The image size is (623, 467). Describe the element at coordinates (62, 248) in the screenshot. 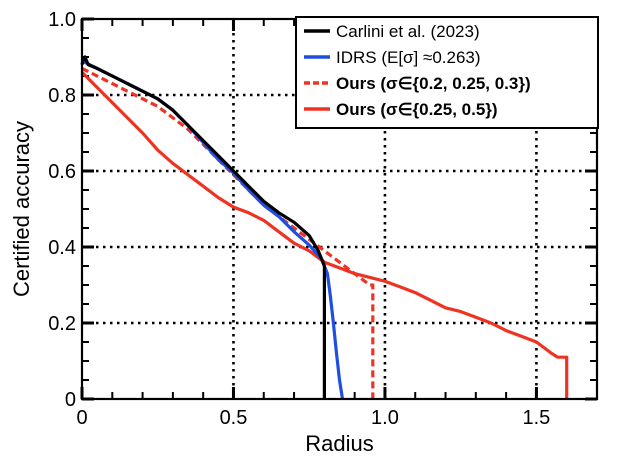

I see `y-tick-label: 0.4` at that location.